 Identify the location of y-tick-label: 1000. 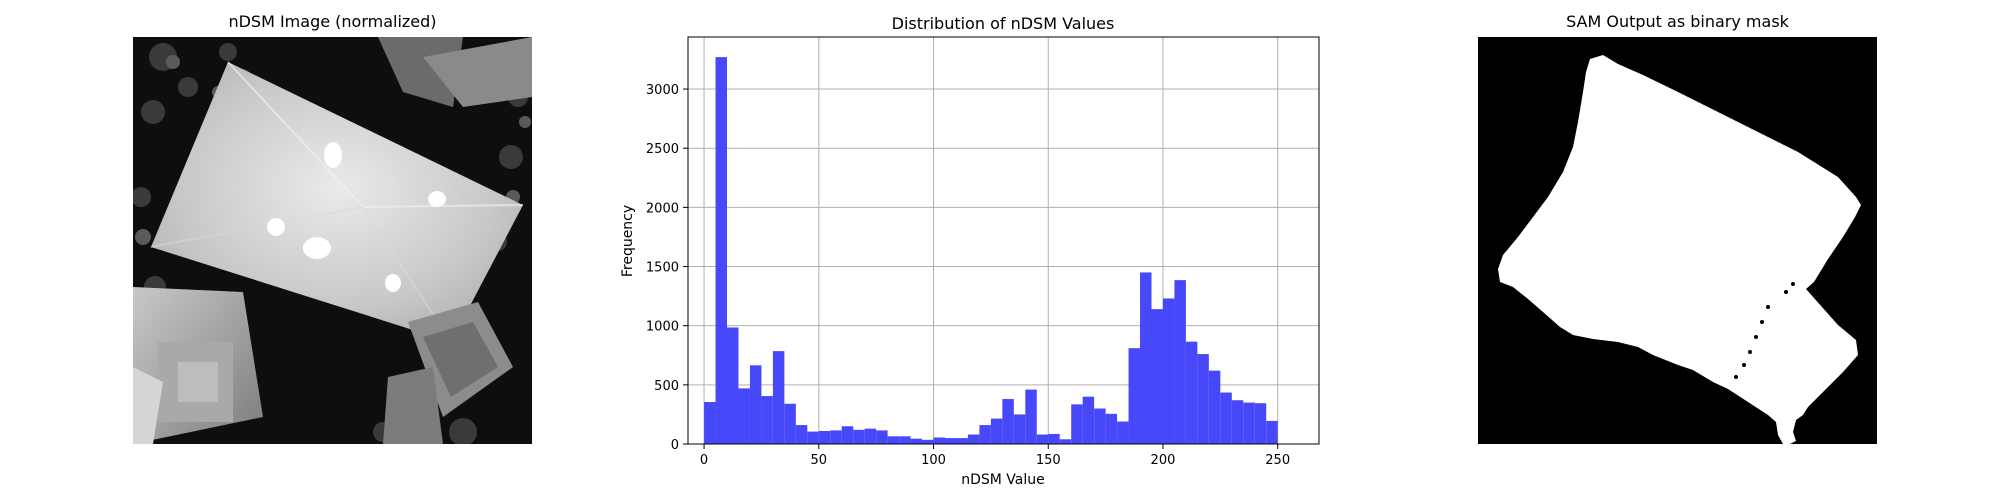
(662, 327).